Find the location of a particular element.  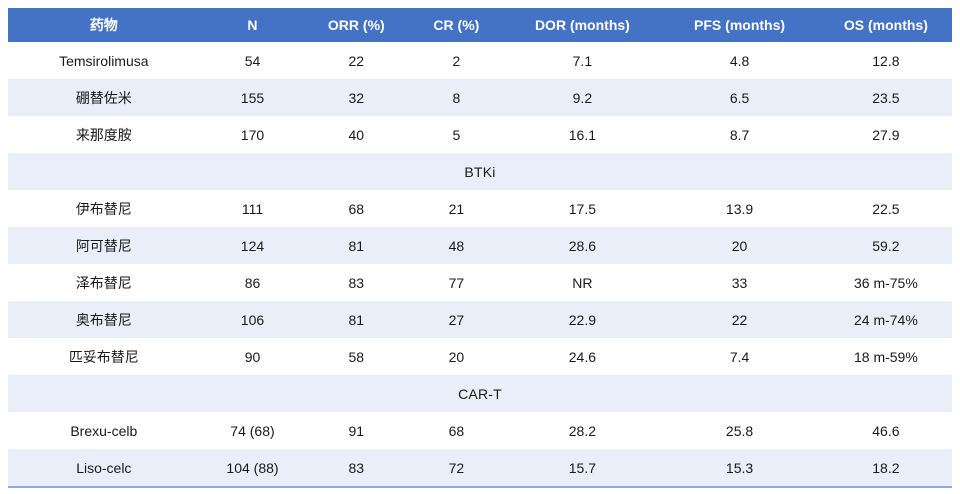

drug-name-cell: 硼替佐米 is located at coordinates (104, 97).